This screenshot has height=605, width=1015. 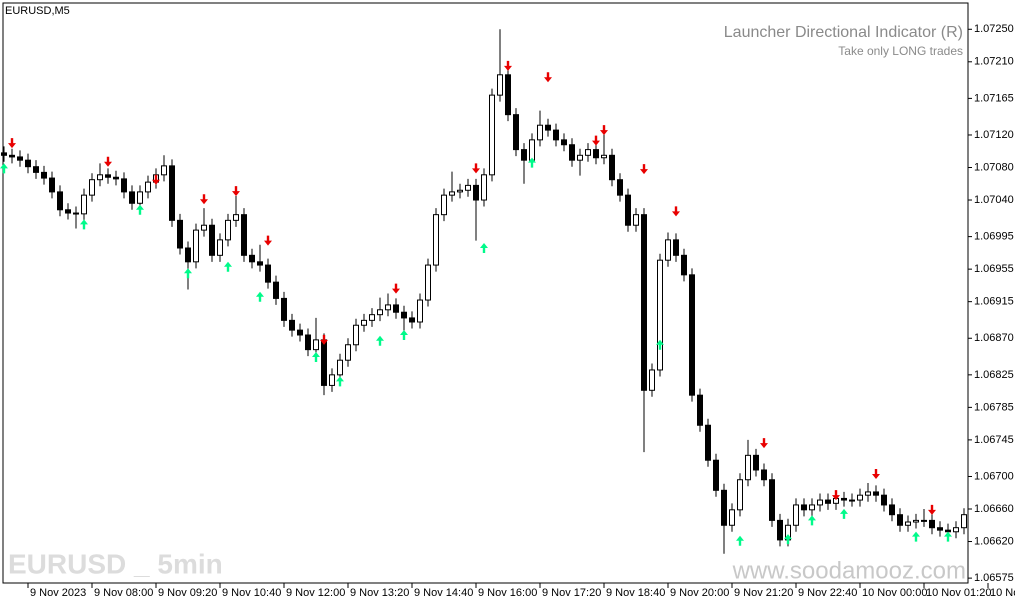 I want to click on x-tick-label: 9 Nov 14:40, so click(x=443, y=593).